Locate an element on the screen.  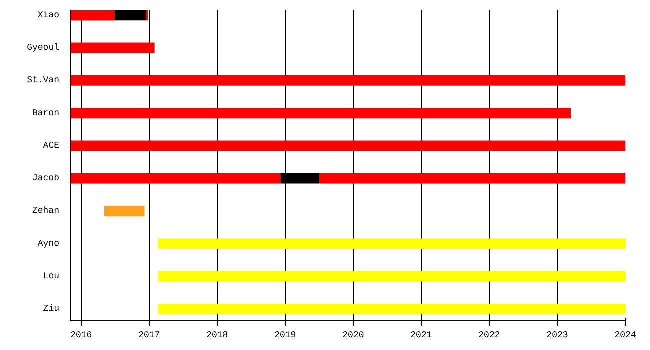
x-tick-label: 2023 is located at coordinates (557, 335).